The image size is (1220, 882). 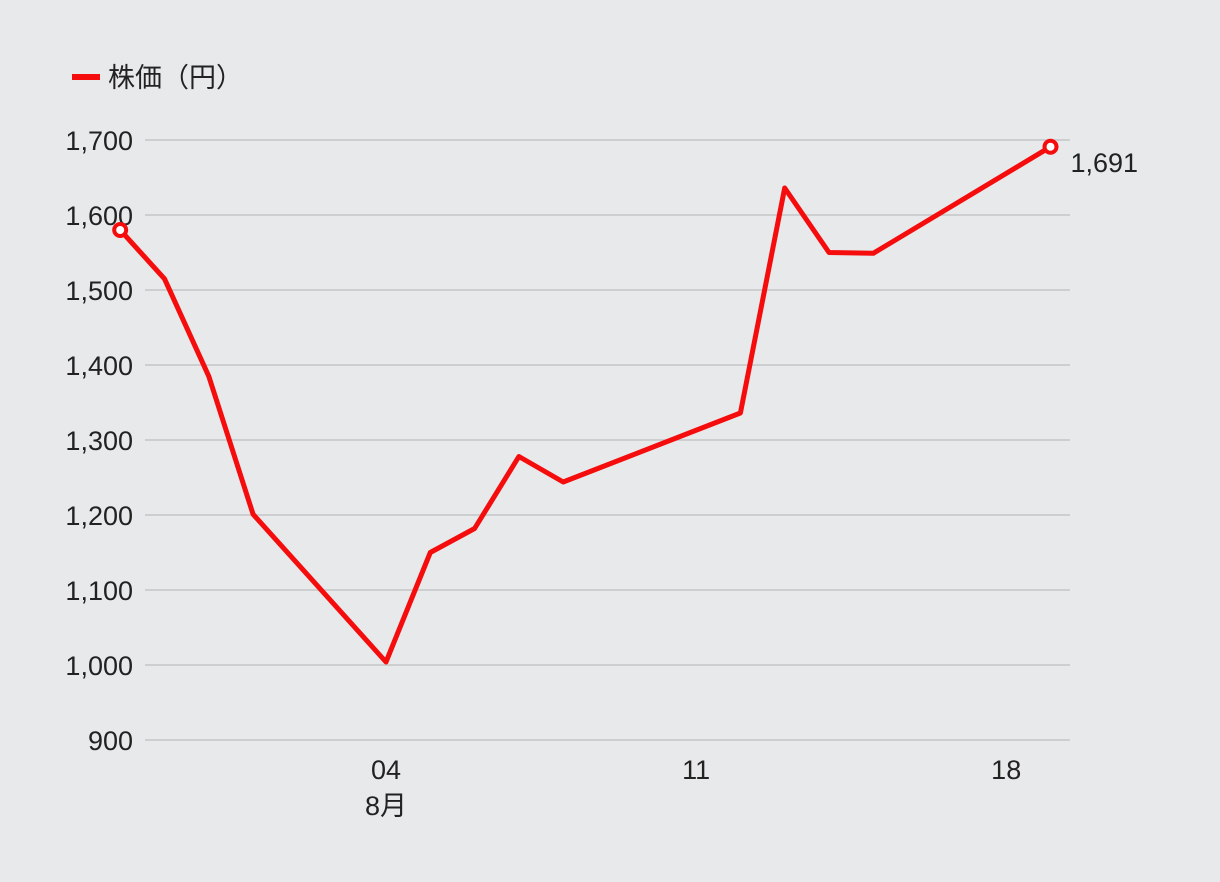 What do you see at coordinates (99, 291) in the screenshot?
I see `y-tick-label: 1,500` at bounding box center [99, 291].